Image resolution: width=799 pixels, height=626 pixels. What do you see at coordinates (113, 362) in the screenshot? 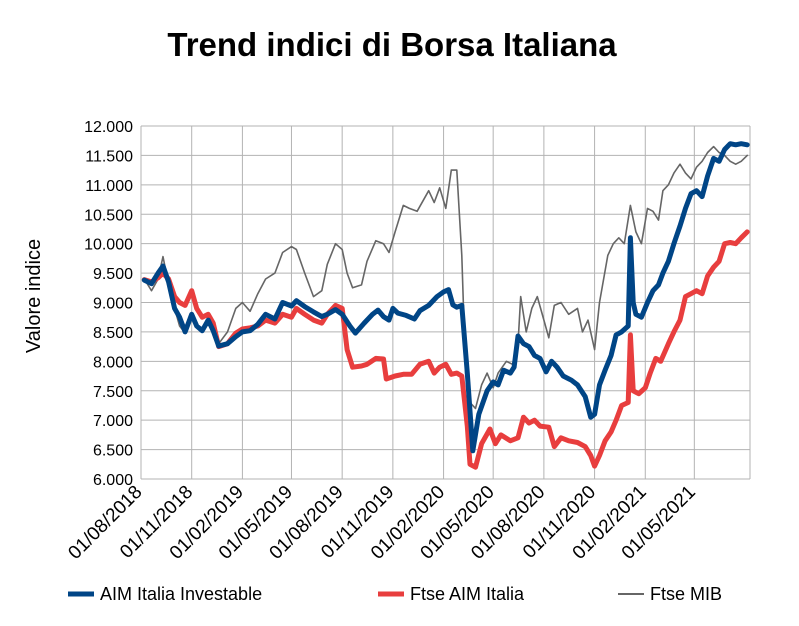
I see `y-tick-label: 8.000` at bounding box center [113, 362].